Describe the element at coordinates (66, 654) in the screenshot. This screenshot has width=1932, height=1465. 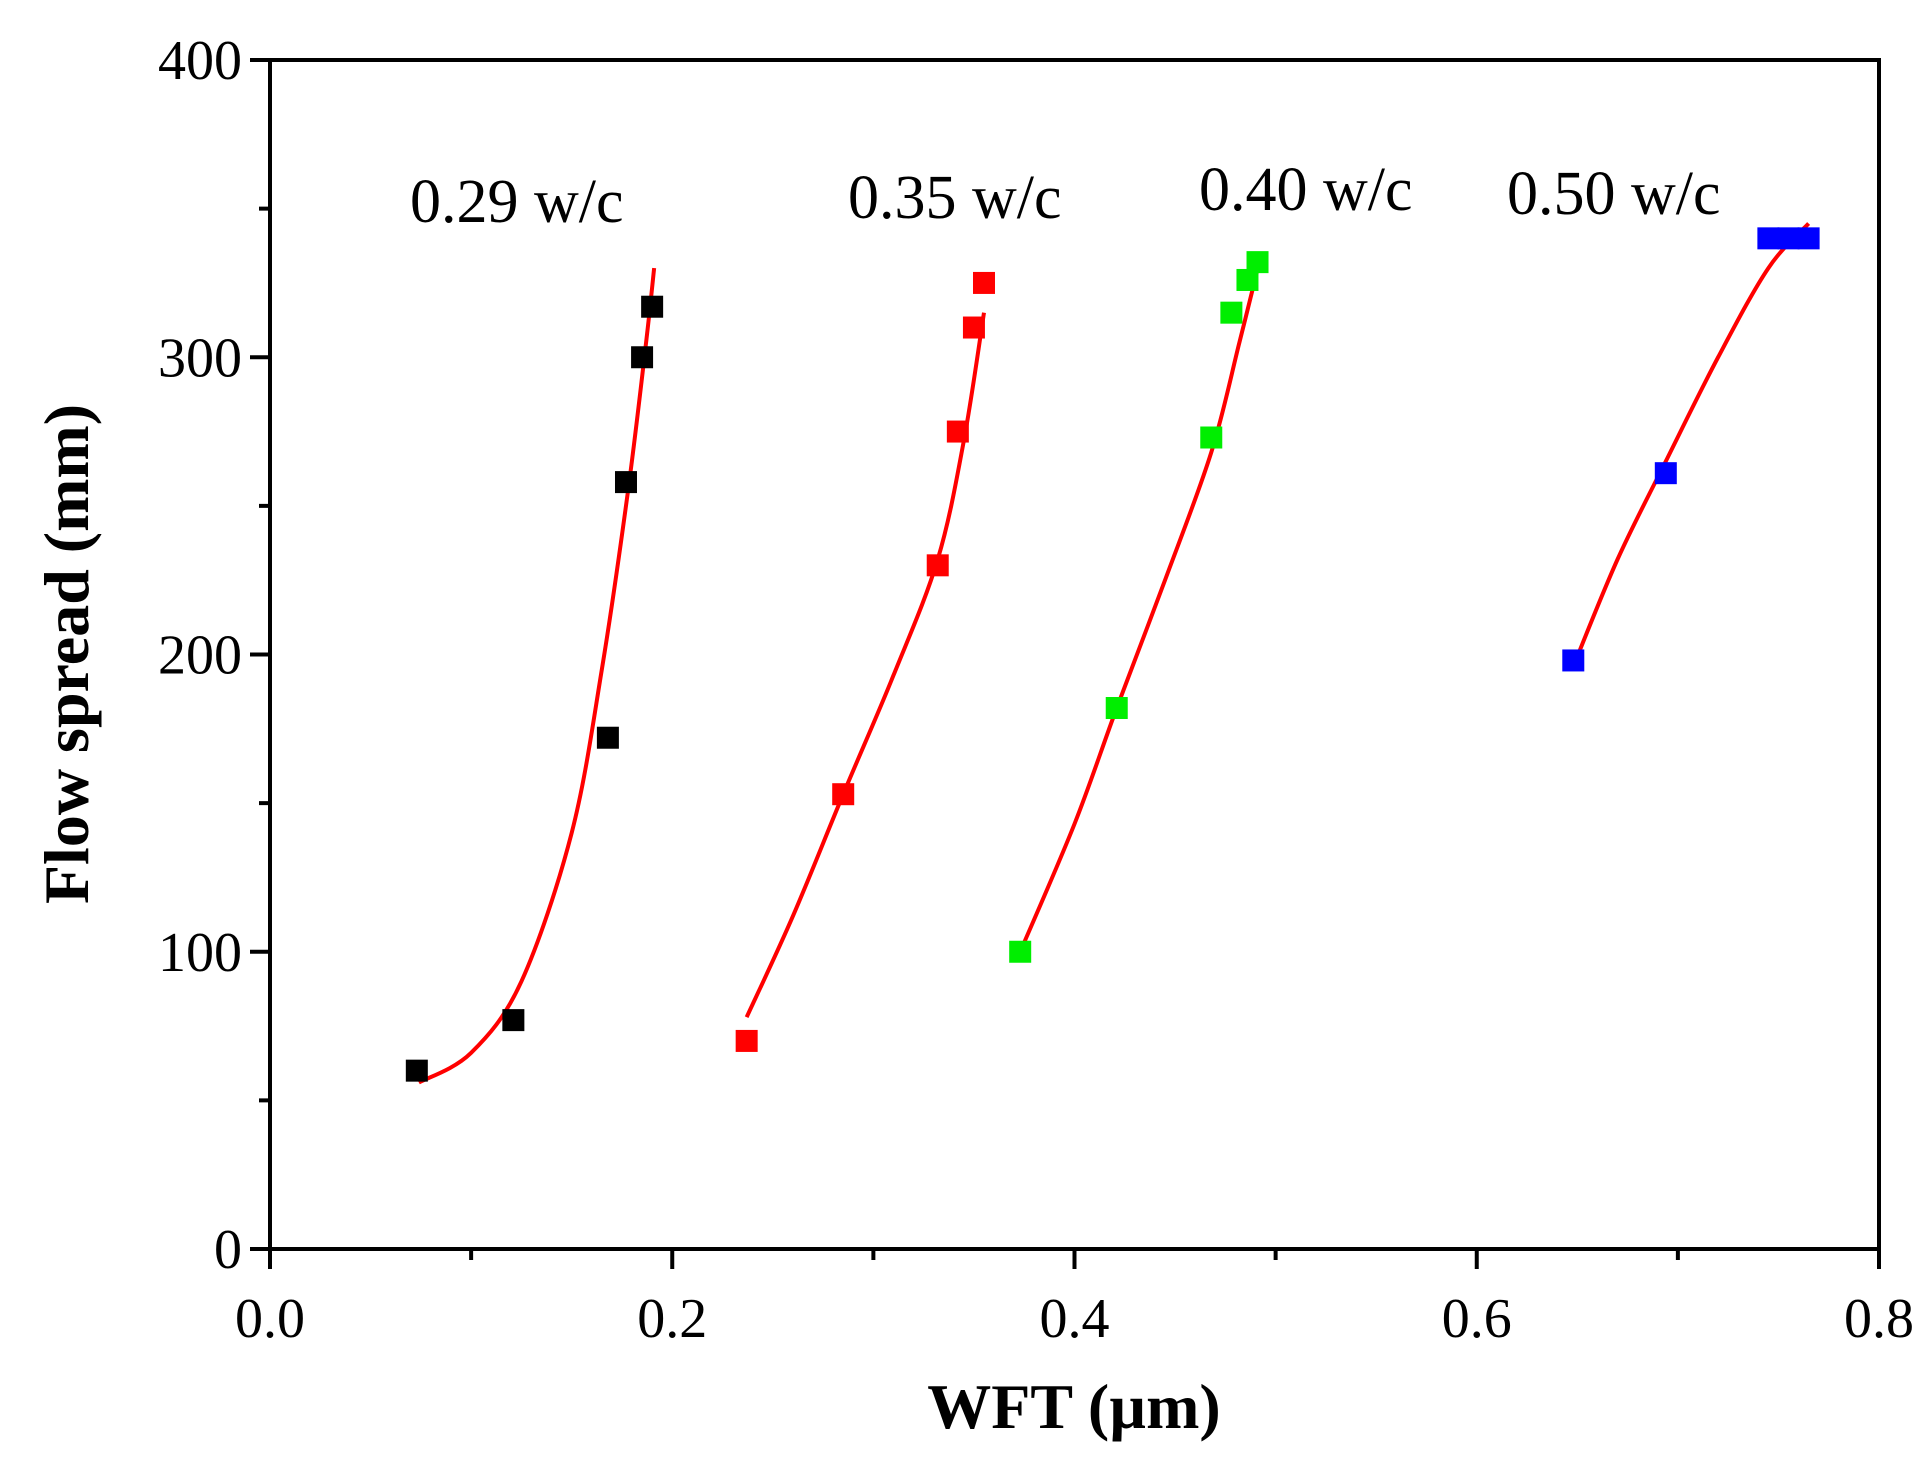
I see `y-axis-title: Flow spread (mm)` at that location.